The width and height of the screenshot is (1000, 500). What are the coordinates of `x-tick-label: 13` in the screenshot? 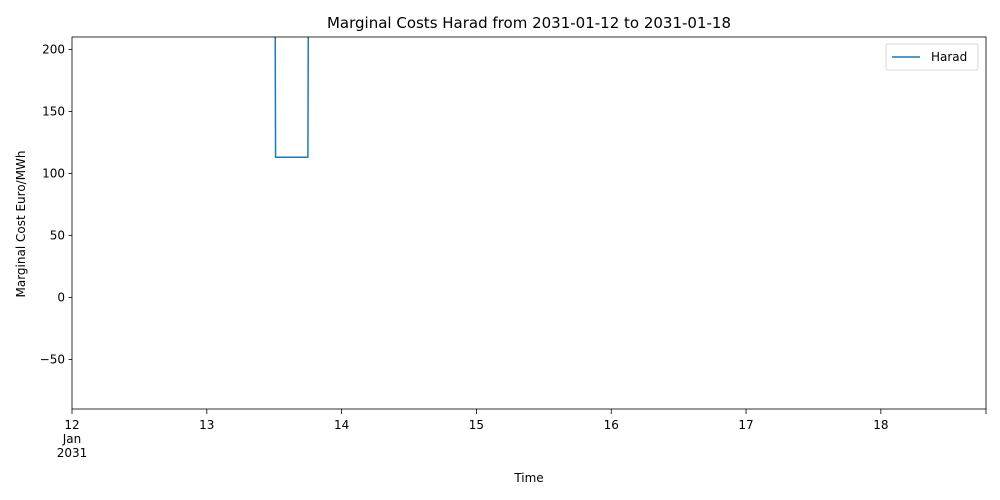 It's located at (206, 425).